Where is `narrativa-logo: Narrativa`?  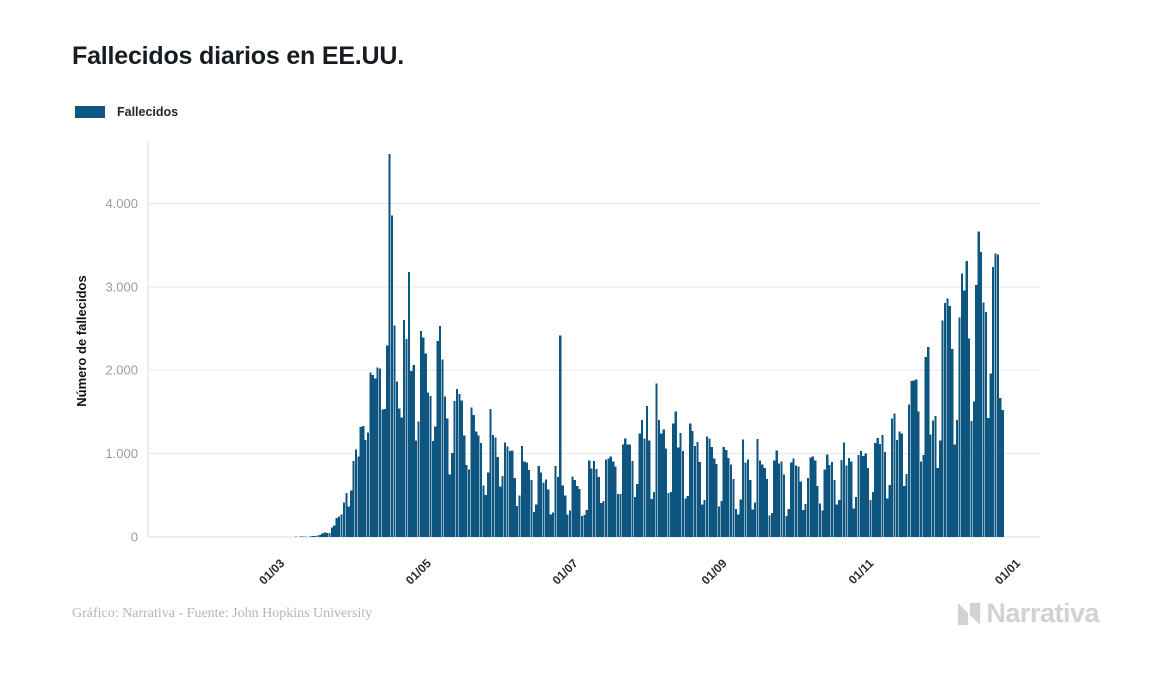 narrativa-logo: Narrativa is located at coordinates (1028, 613).